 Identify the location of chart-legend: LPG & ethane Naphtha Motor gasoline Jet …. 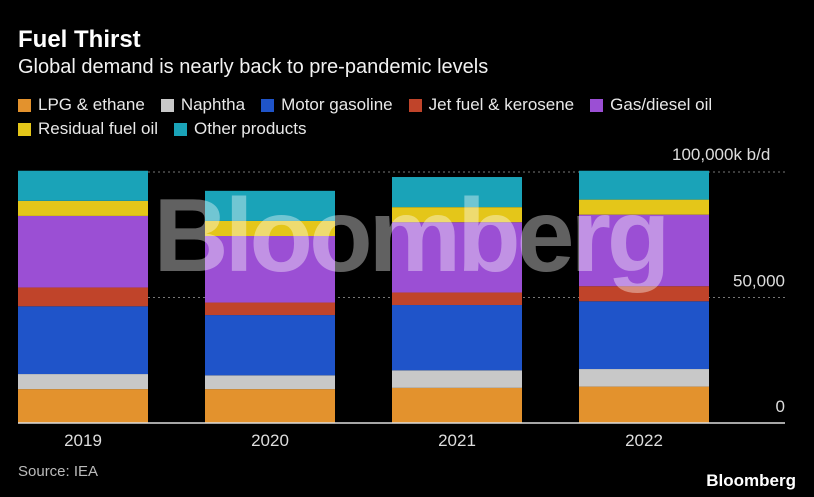
(408, 117).